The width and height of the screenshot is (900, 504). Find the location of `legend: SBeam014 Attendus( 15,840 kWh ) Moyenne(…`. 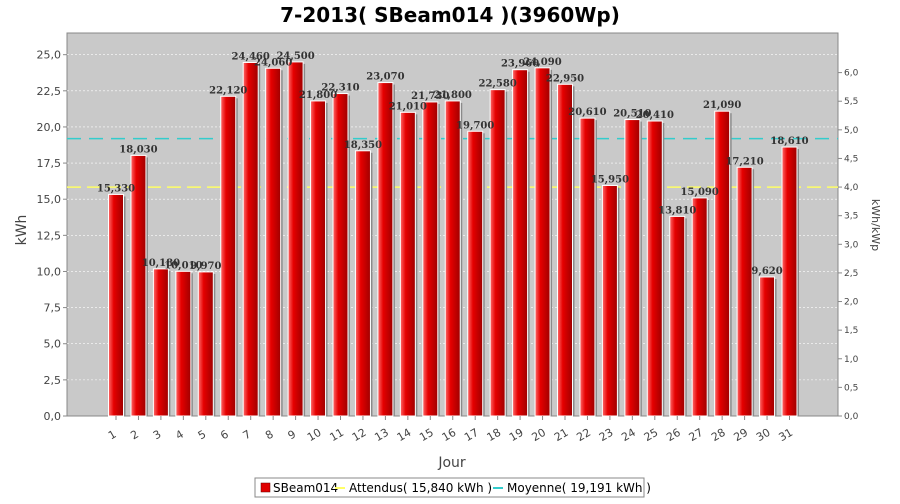

legend: SBeam014 Attendus( 15,840 kWh ) Moyenne(… is located at coordinates (452, 487).